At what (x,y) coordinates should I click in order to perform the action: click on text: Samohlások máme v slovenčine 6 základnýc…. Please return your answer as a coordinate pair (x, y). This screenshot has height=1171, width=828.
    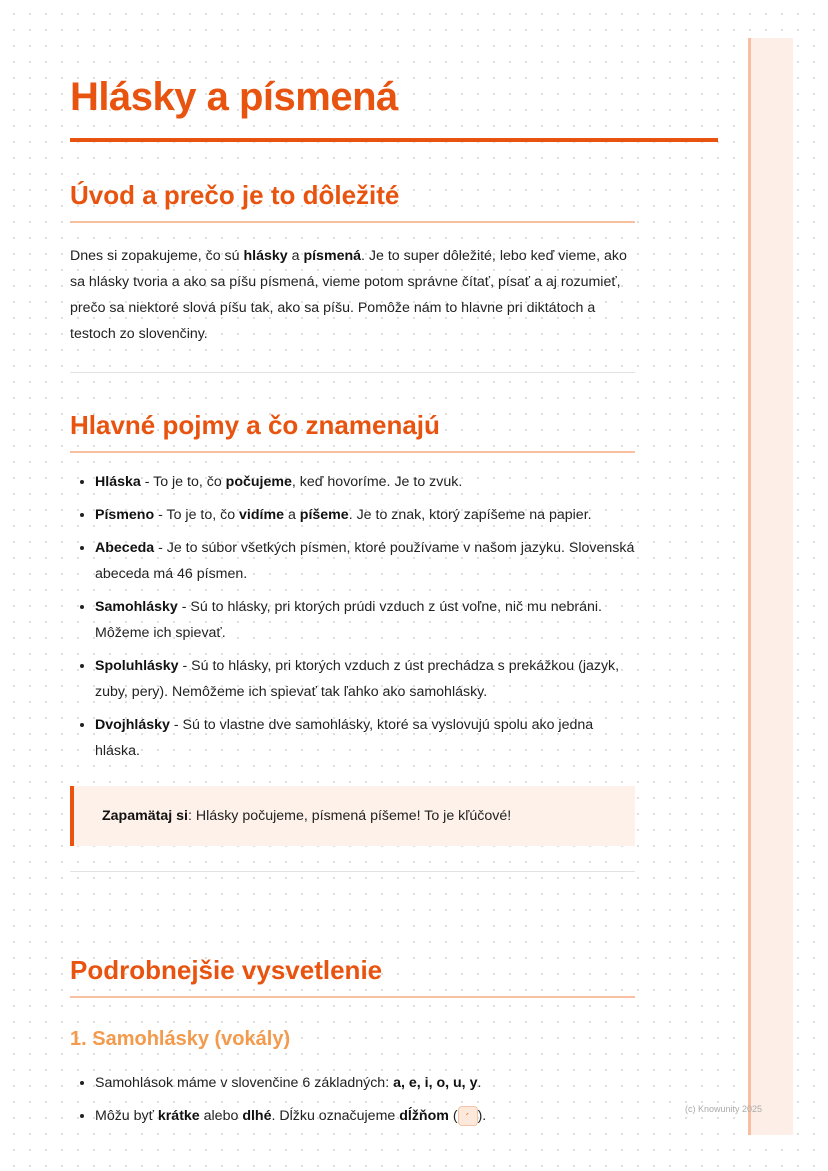
    Looking at the image, I should click on (244, 1083).